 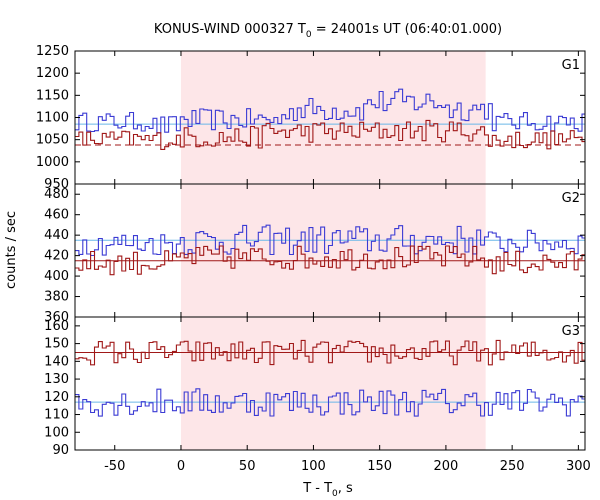 What do you see at coordinates (52, 118) in the screenshot?
I see `y-tick-label: 1100` at bounding box center [52, 118].